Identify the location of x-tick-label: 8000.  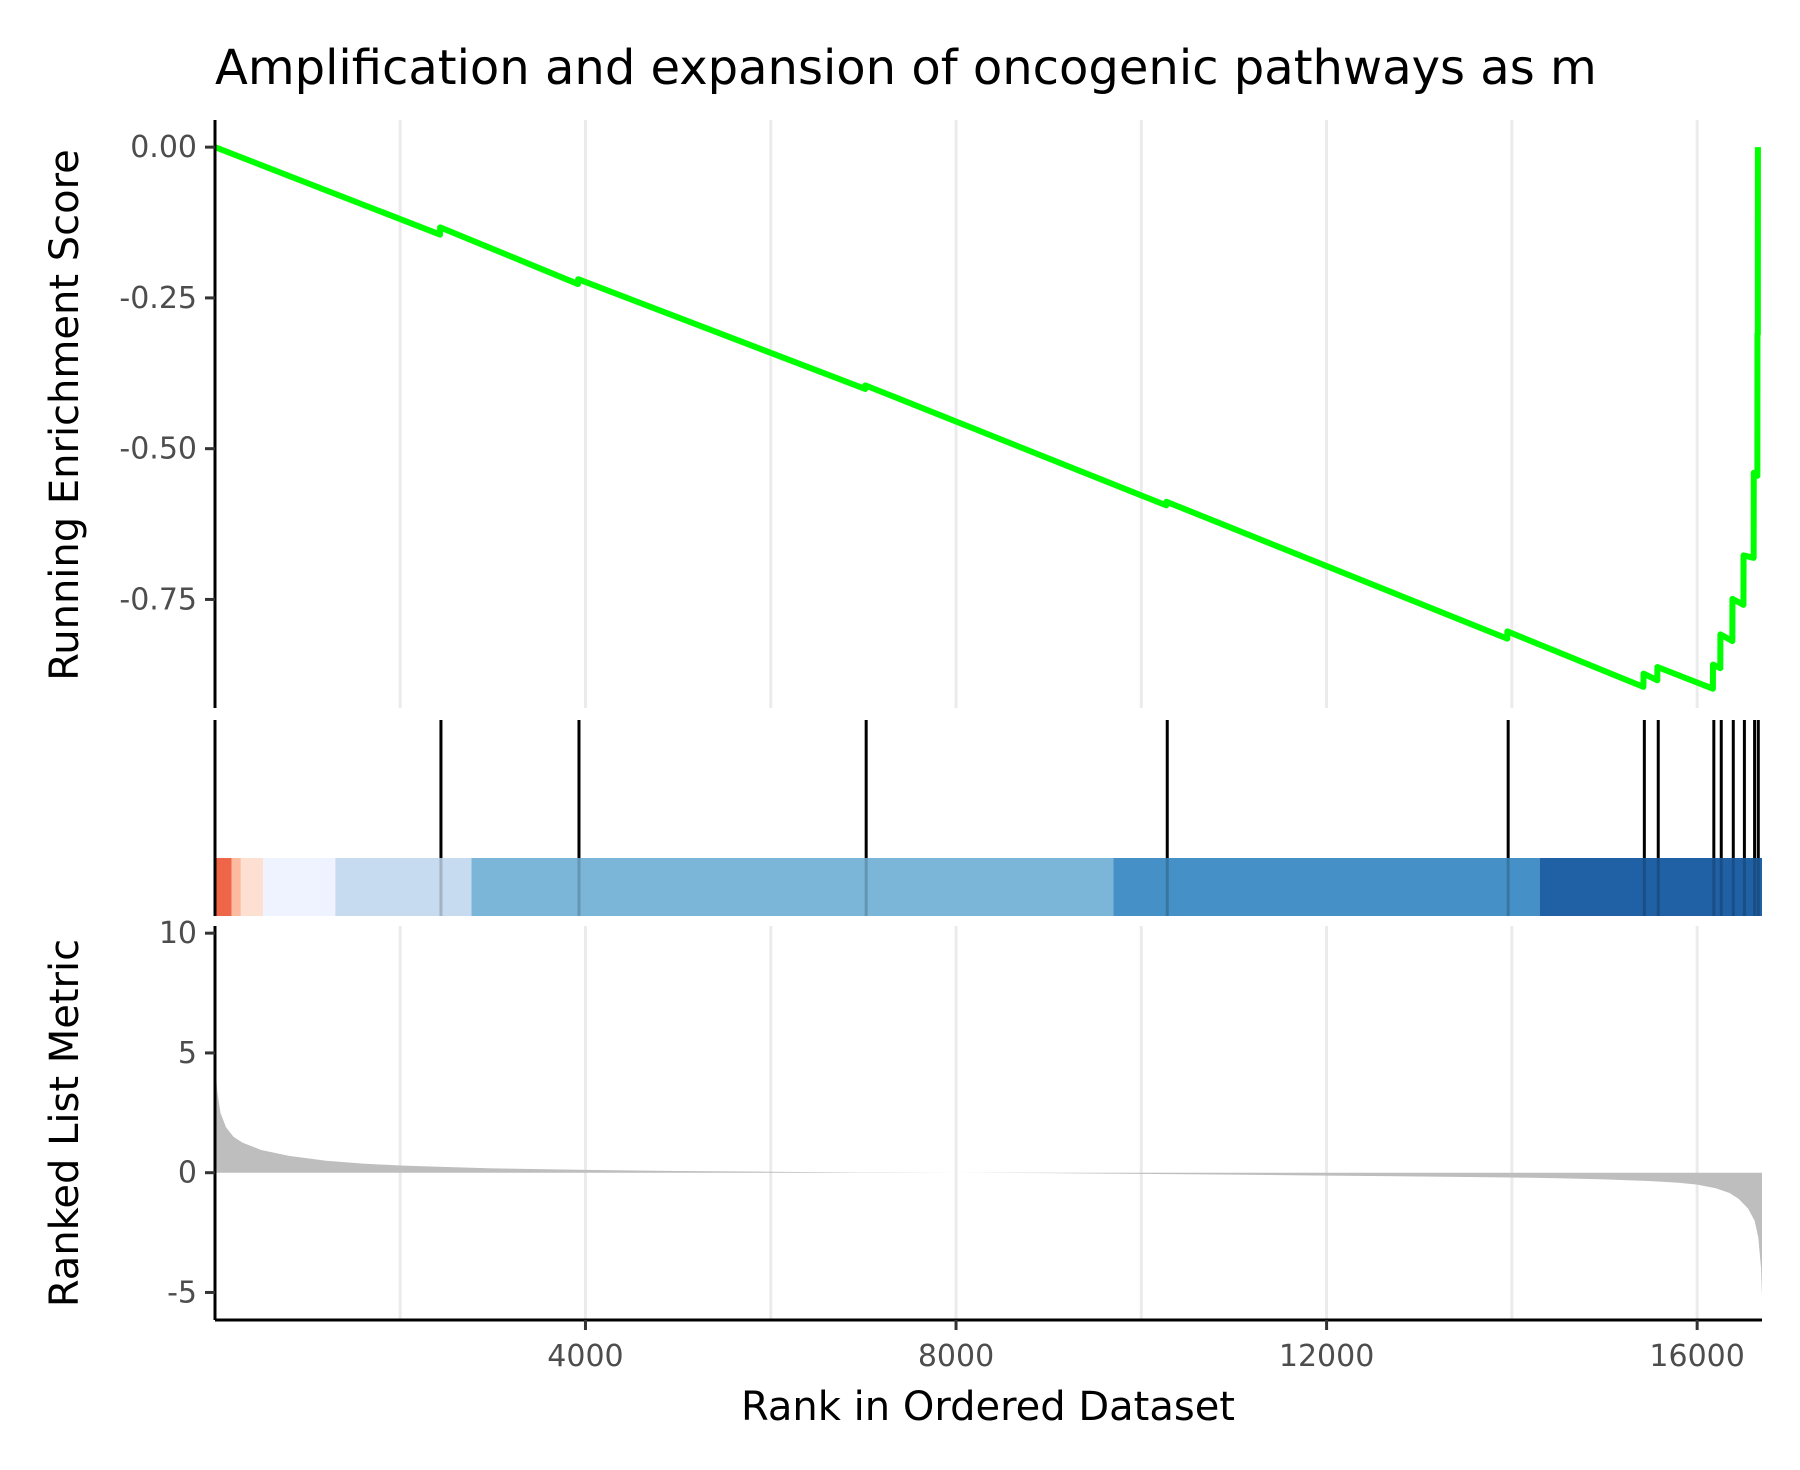
(956, 1356).